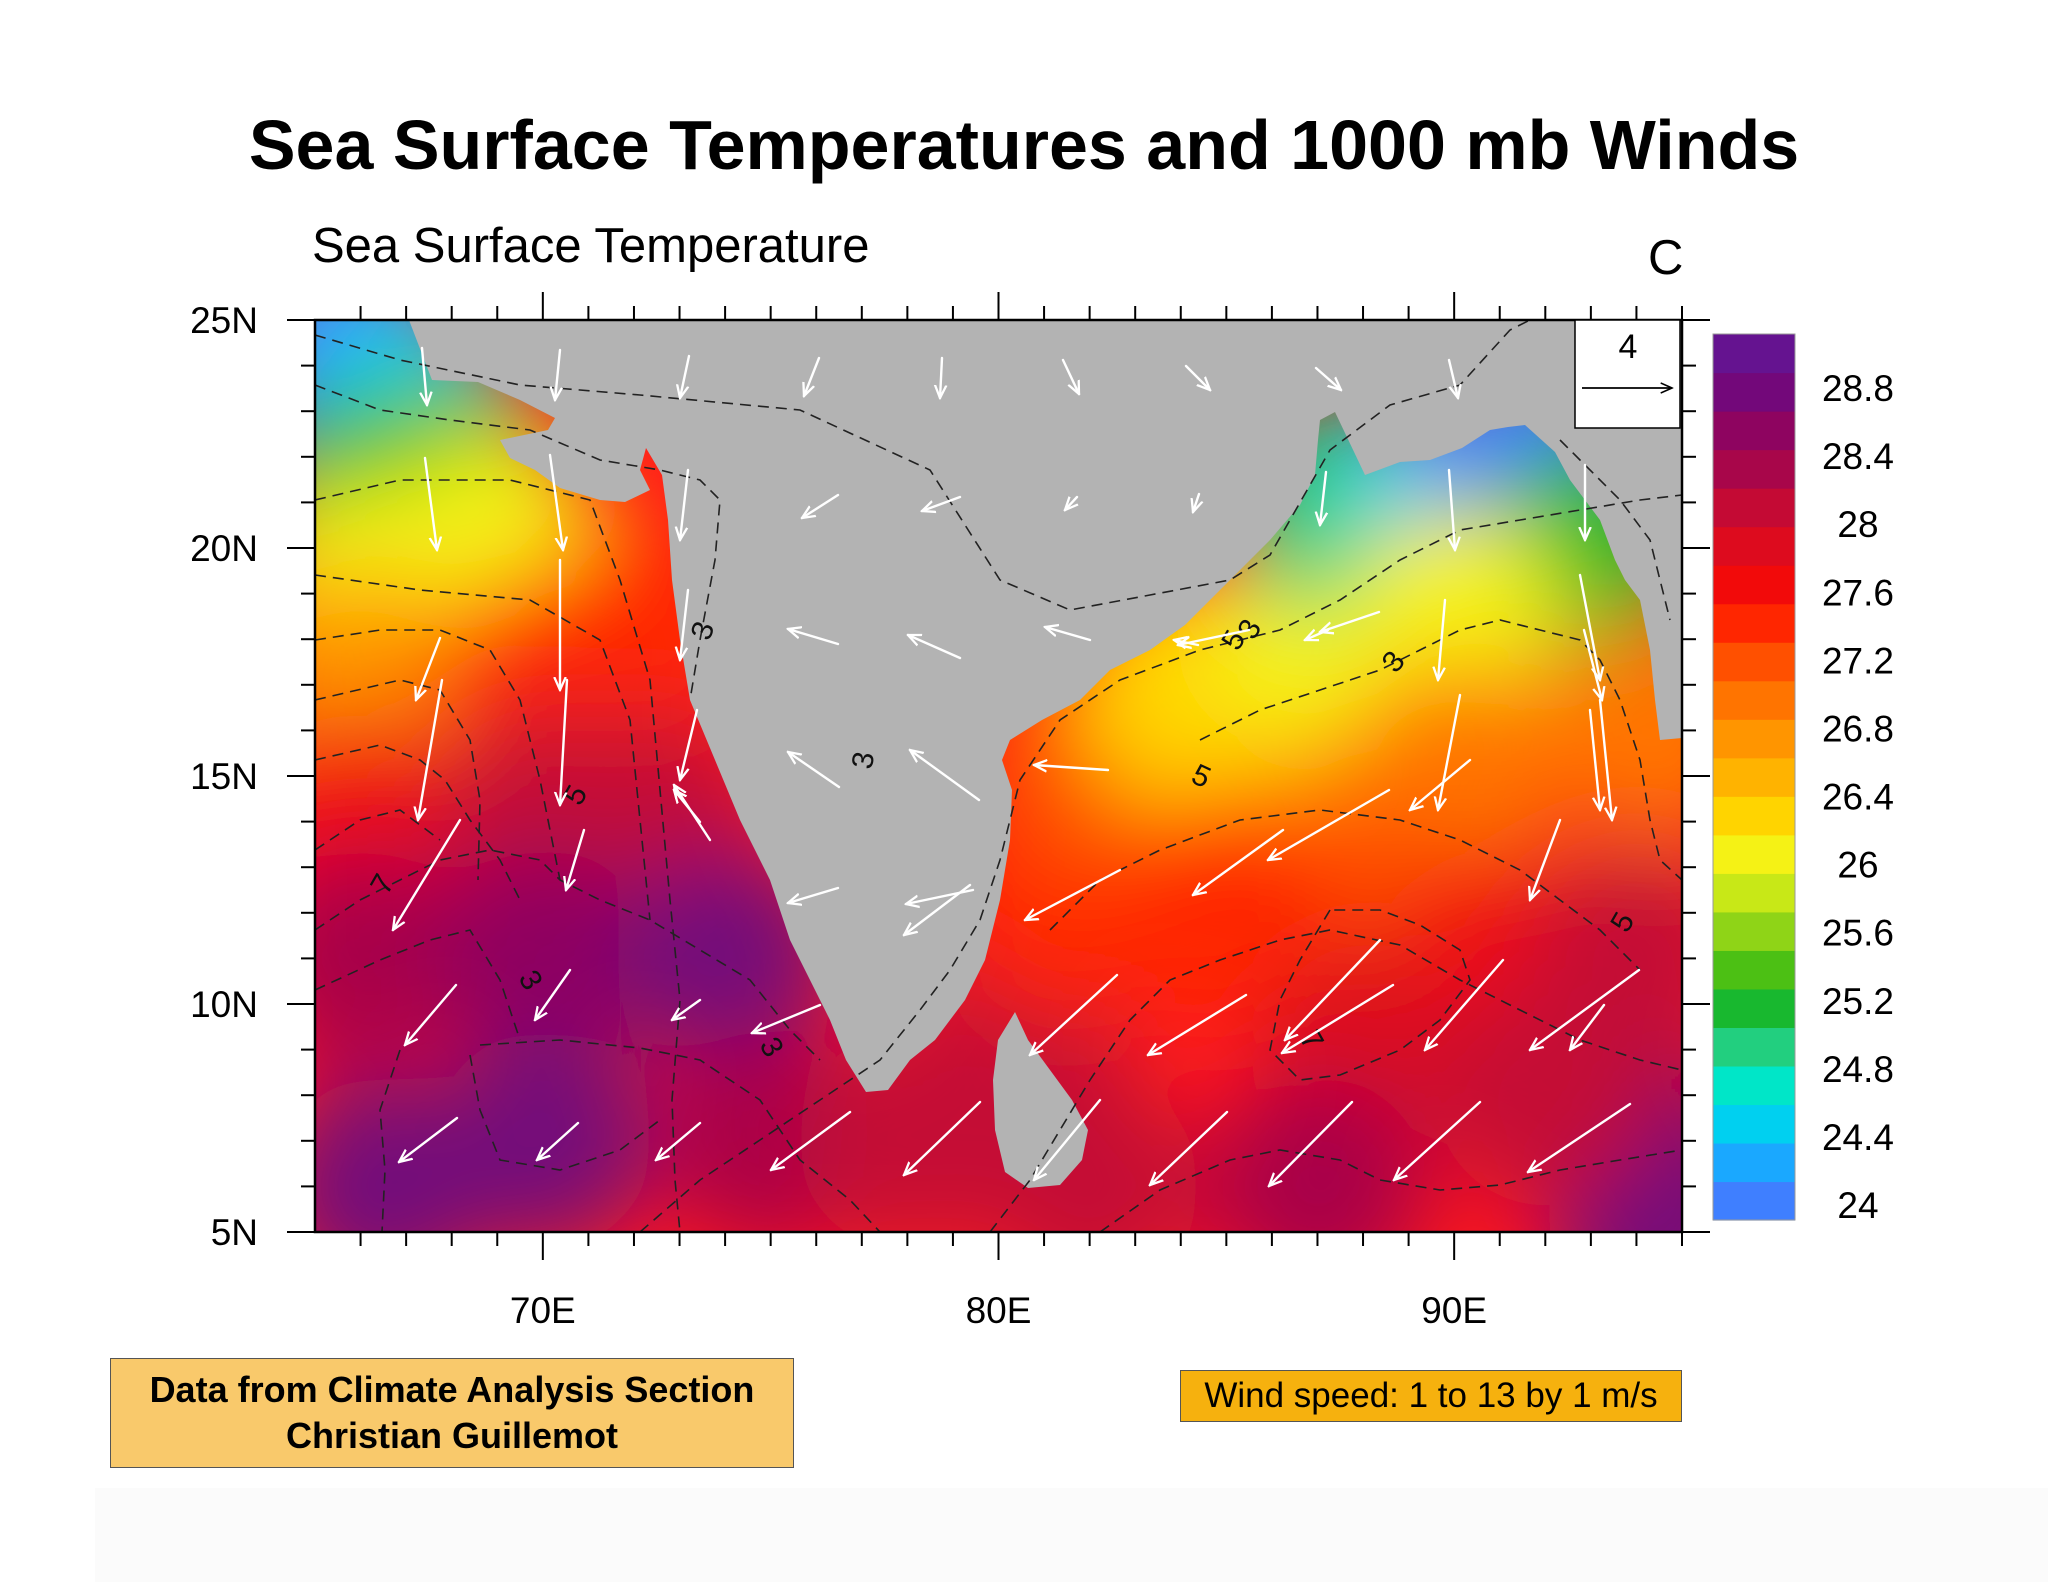 The width and height of the screenshot is (2048, 1582). What do you see at coordinates (452, 1435) in the screenshot?
I see `credit-line-2: Christian Guillemot` at bounding box center [452, 1435].